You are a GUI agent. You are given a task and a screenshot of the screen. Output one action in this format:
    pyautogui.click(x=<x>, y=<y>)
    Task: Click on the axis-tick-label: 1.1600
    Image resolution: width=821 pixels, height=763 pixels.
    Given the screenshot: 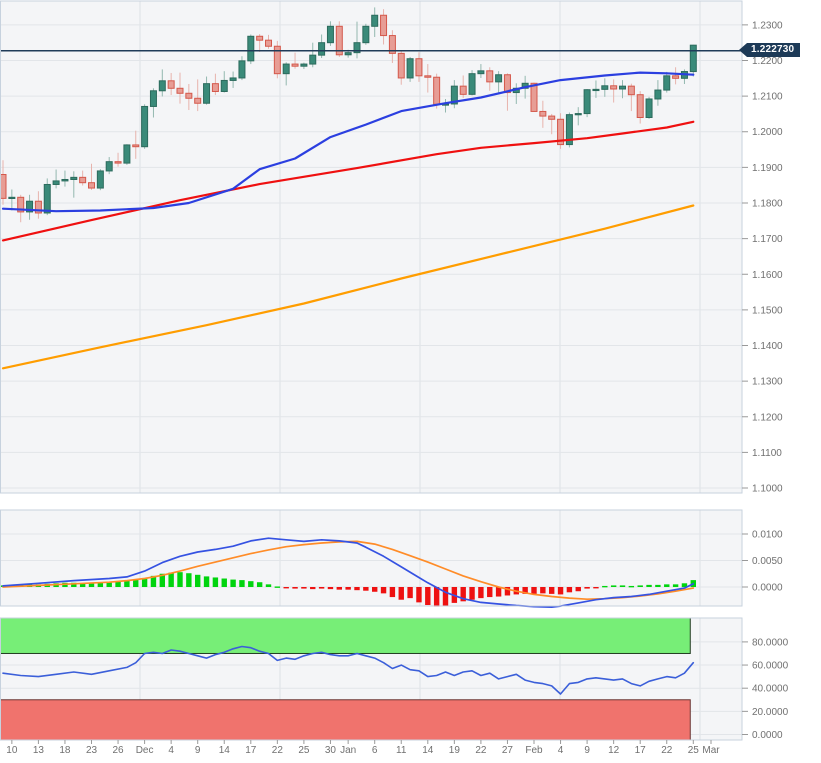 What is the action you would take?
    pyautogui.click(x=767, y=275)
    